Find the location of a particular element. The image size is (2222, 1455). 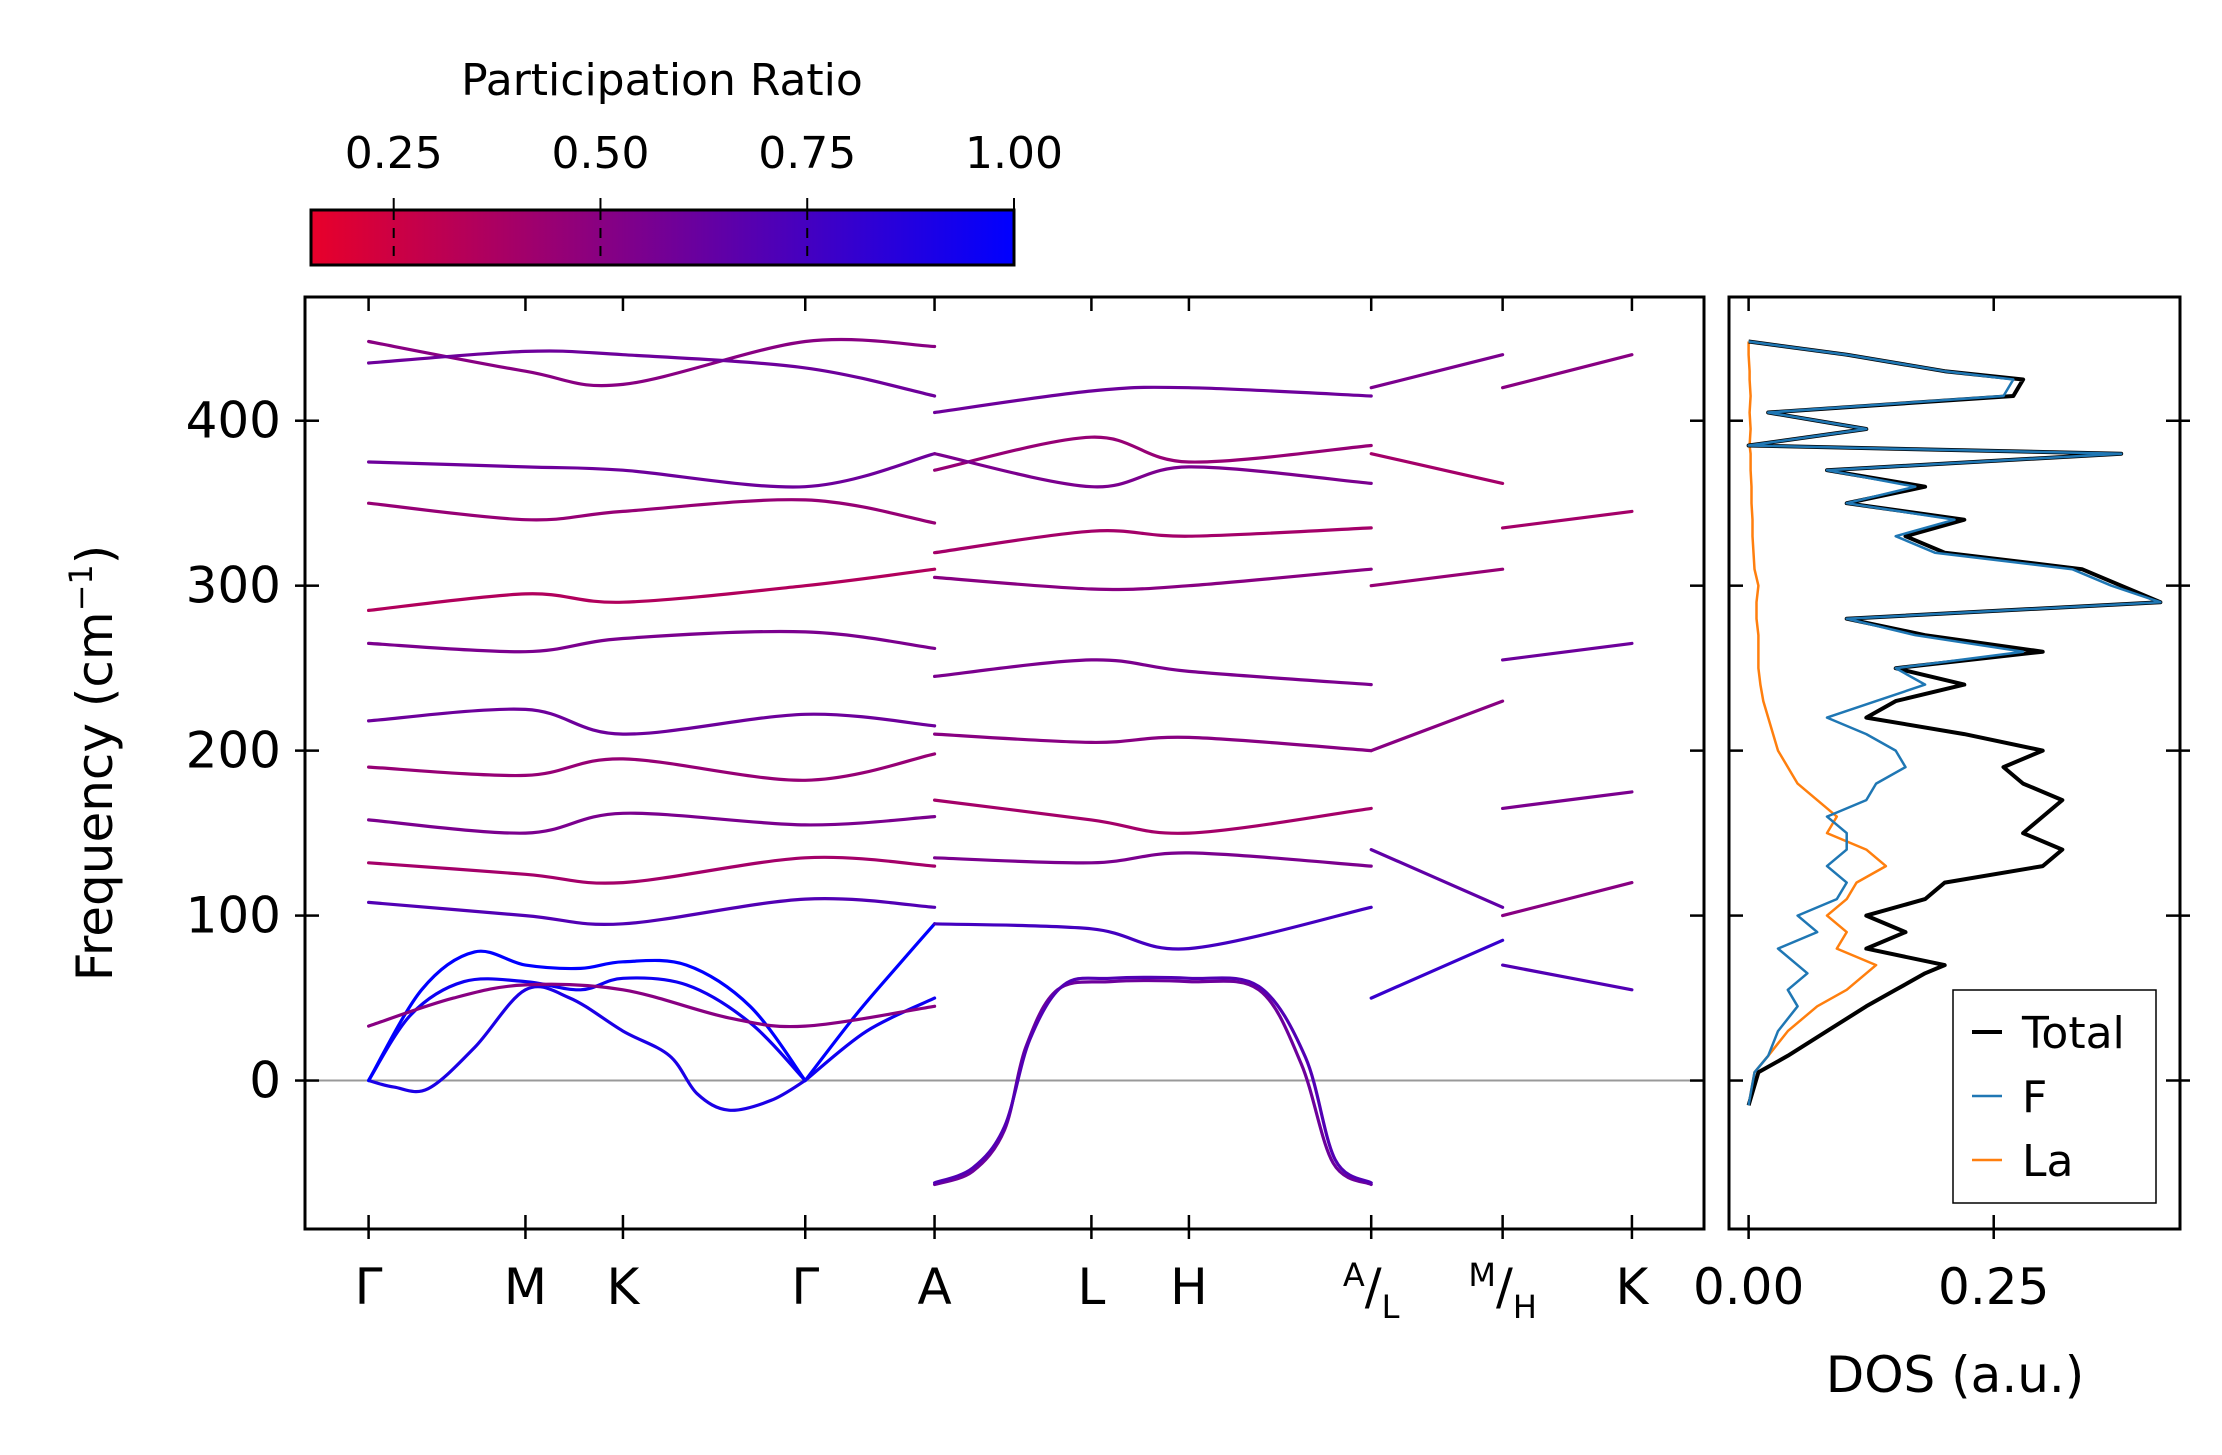

colorbar-label: Participation Ratio is located at coordinates (662, 80).